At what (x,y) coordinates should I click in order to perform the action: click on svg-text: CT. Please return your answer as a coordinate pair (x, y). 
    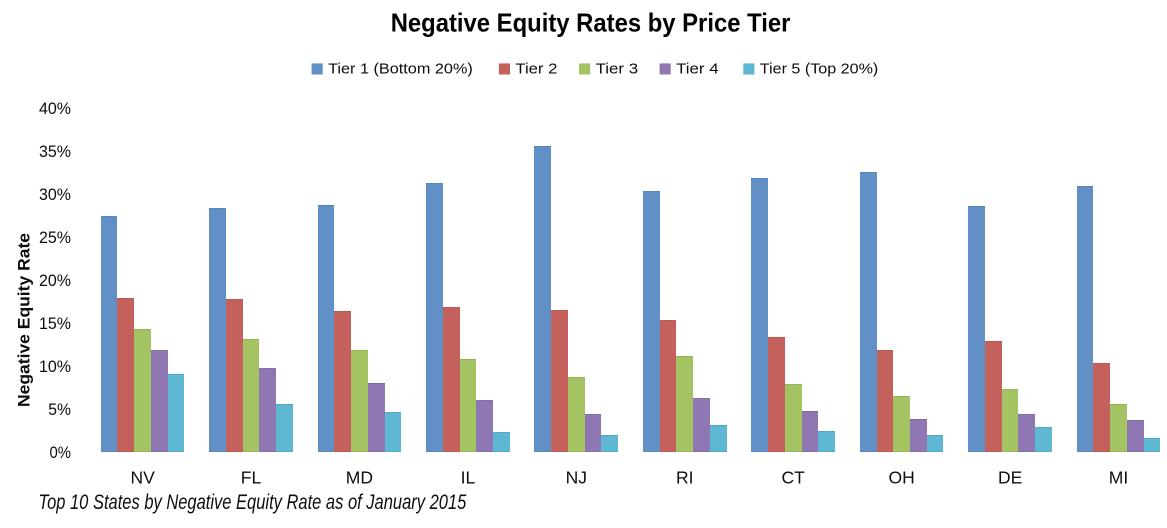
    Looking at the image, I should click on (794, 478).